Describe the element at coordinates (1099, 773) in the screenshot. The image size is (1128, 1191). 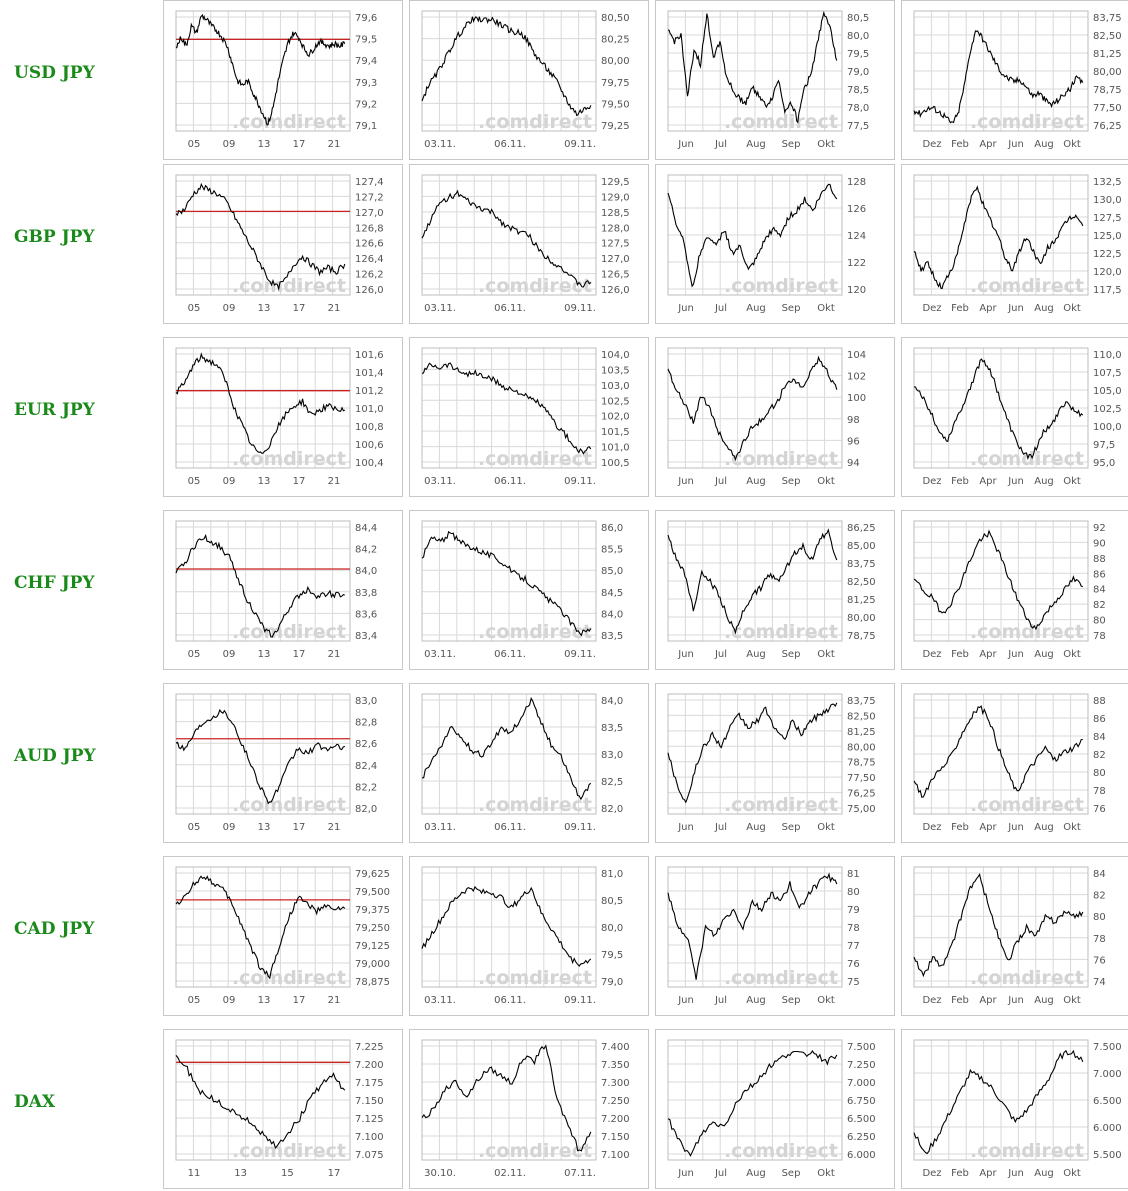
I see `y-tick-label: 80` at that location.